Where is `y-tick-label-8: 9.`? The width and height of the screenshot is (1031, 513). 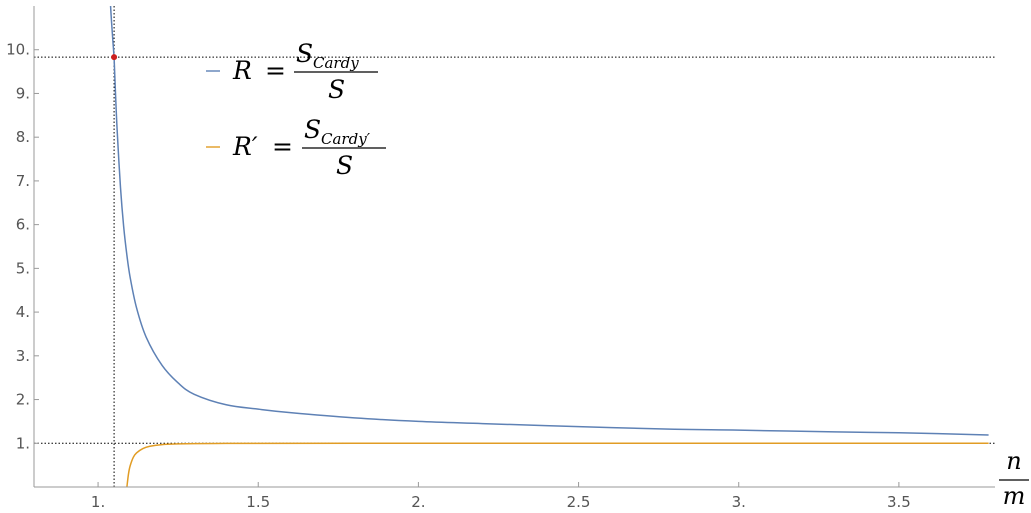
y-tick-label-8: 9. is located at coordinates (23, 93).